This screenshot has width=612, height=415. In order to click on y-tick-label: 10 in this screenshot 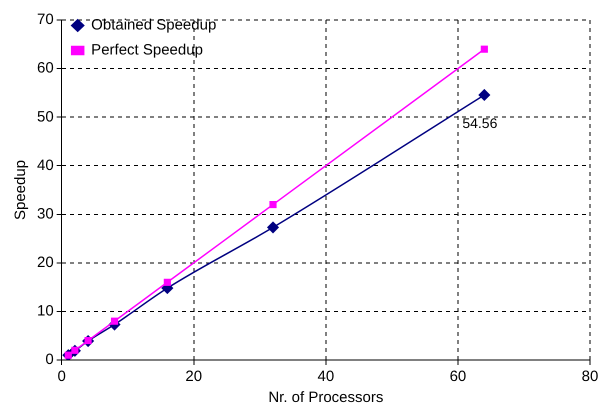, I will do `click(45, 311)`.